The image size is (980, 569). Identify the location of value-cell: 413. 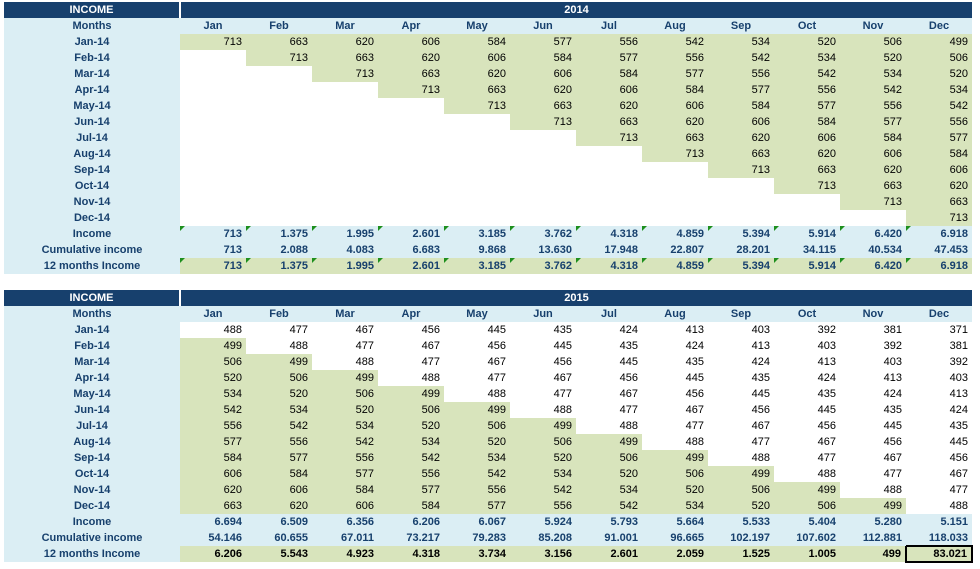
(958, 394).